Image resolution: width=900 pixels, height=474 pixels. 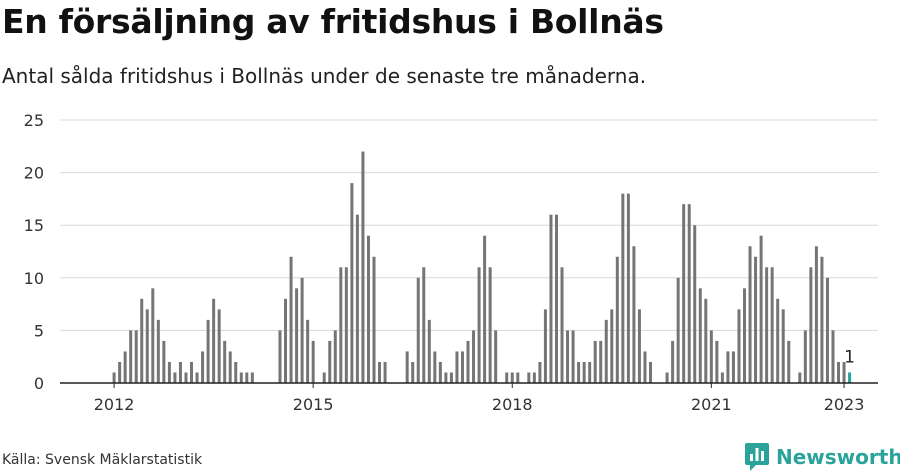 What do you see at coordinates (469, 398) in the screenshot?
I see `x-axis: 2012 2015 2018 2021 2023` at bounding box center [469, 398].